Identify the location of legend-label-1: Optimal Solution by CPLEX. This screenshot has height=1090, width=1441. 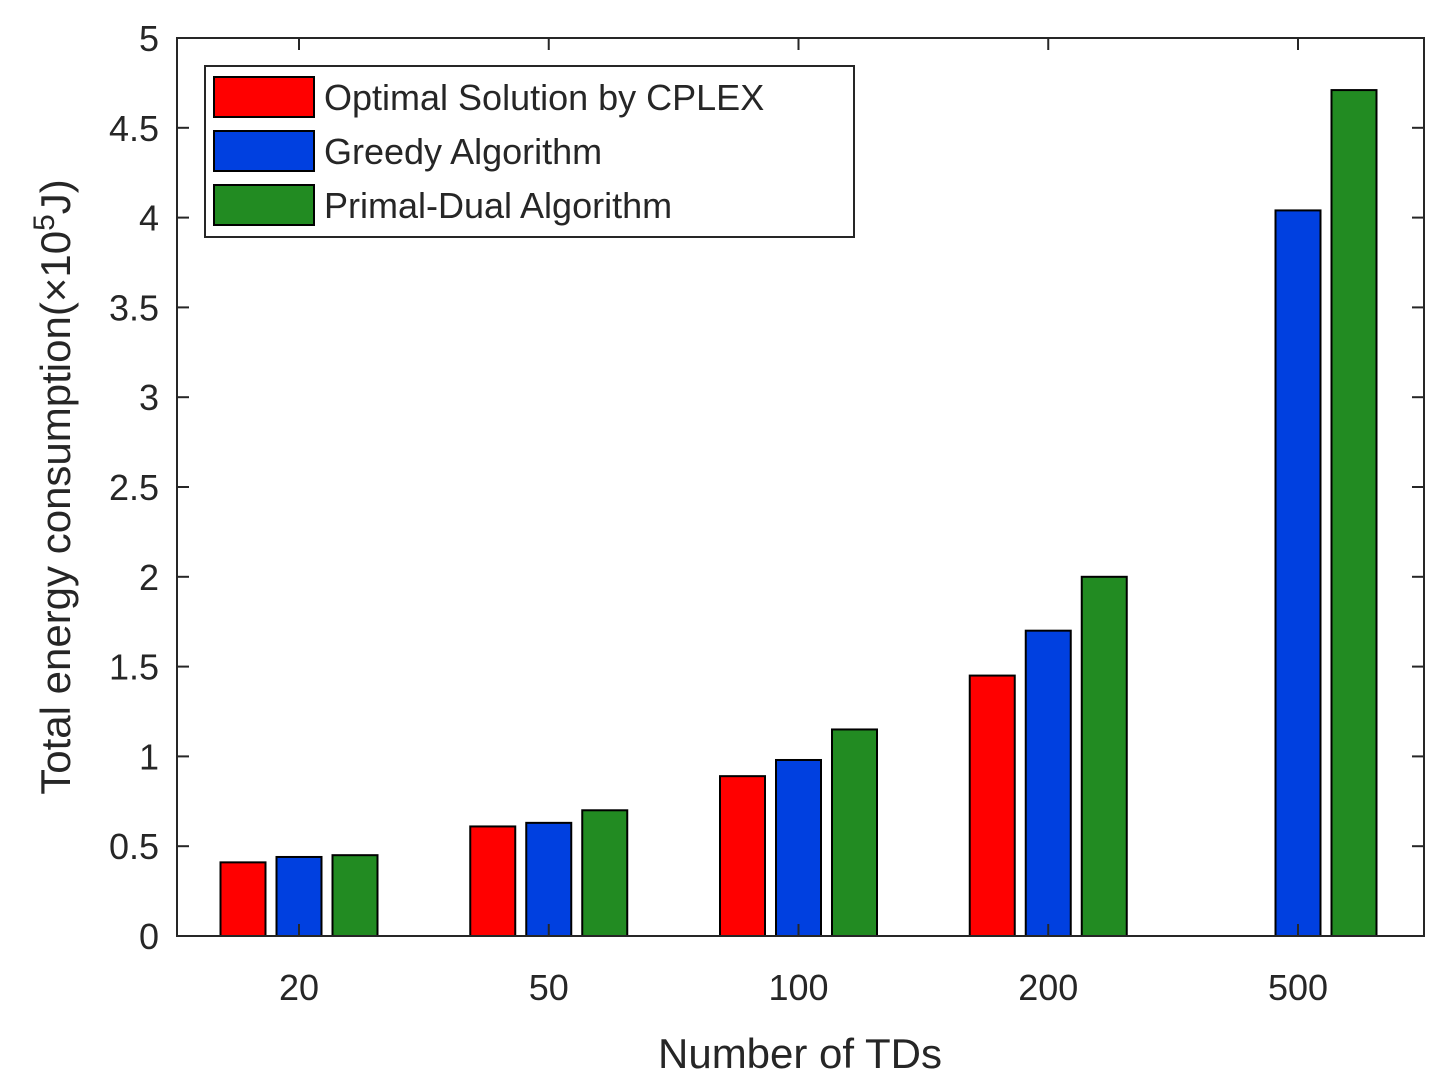
(544, 97).